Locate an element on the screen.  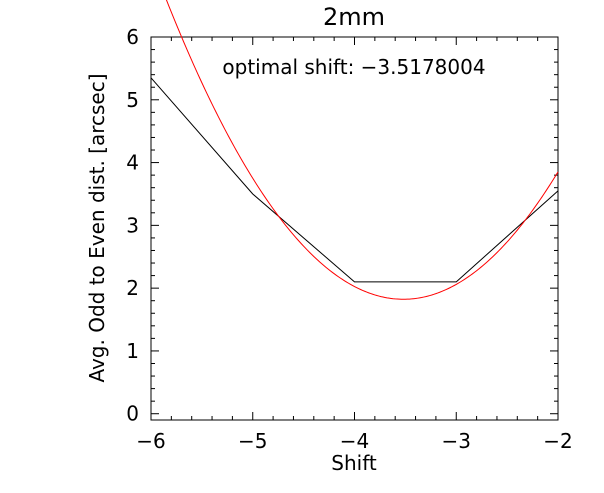
y-axis-label: Avg. Odd to Even dist. [arcsec] is located at coordinates (97, 227).